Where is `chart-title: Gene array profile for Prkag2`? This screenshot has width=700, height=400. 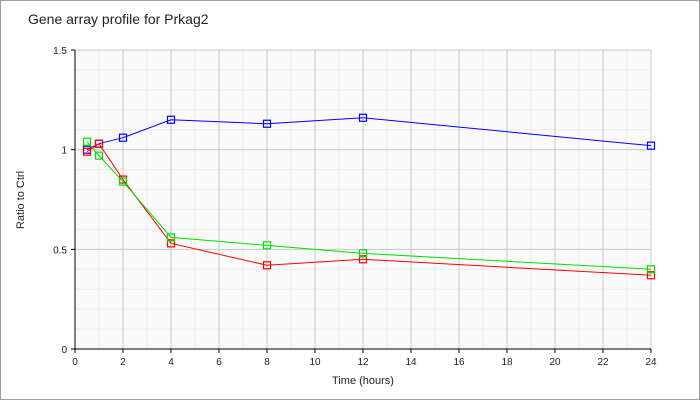
chart-title: Gene array profile for Prkag2 is located at coordinates (118, 19).